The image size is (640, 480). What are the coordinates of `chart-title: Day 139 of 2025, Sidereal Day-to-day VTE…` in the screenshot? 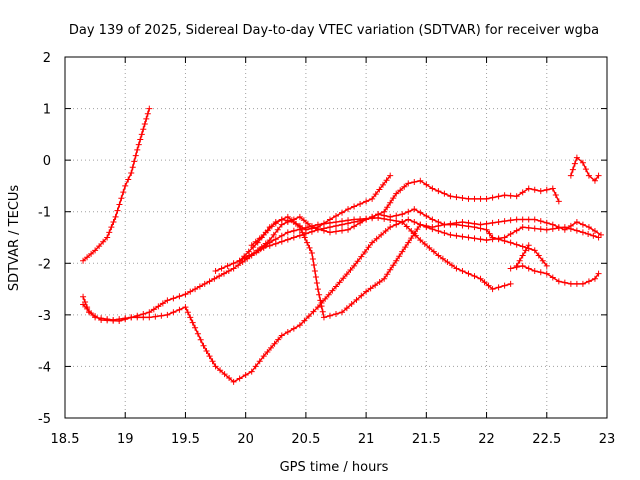 It's located at (334, 30).